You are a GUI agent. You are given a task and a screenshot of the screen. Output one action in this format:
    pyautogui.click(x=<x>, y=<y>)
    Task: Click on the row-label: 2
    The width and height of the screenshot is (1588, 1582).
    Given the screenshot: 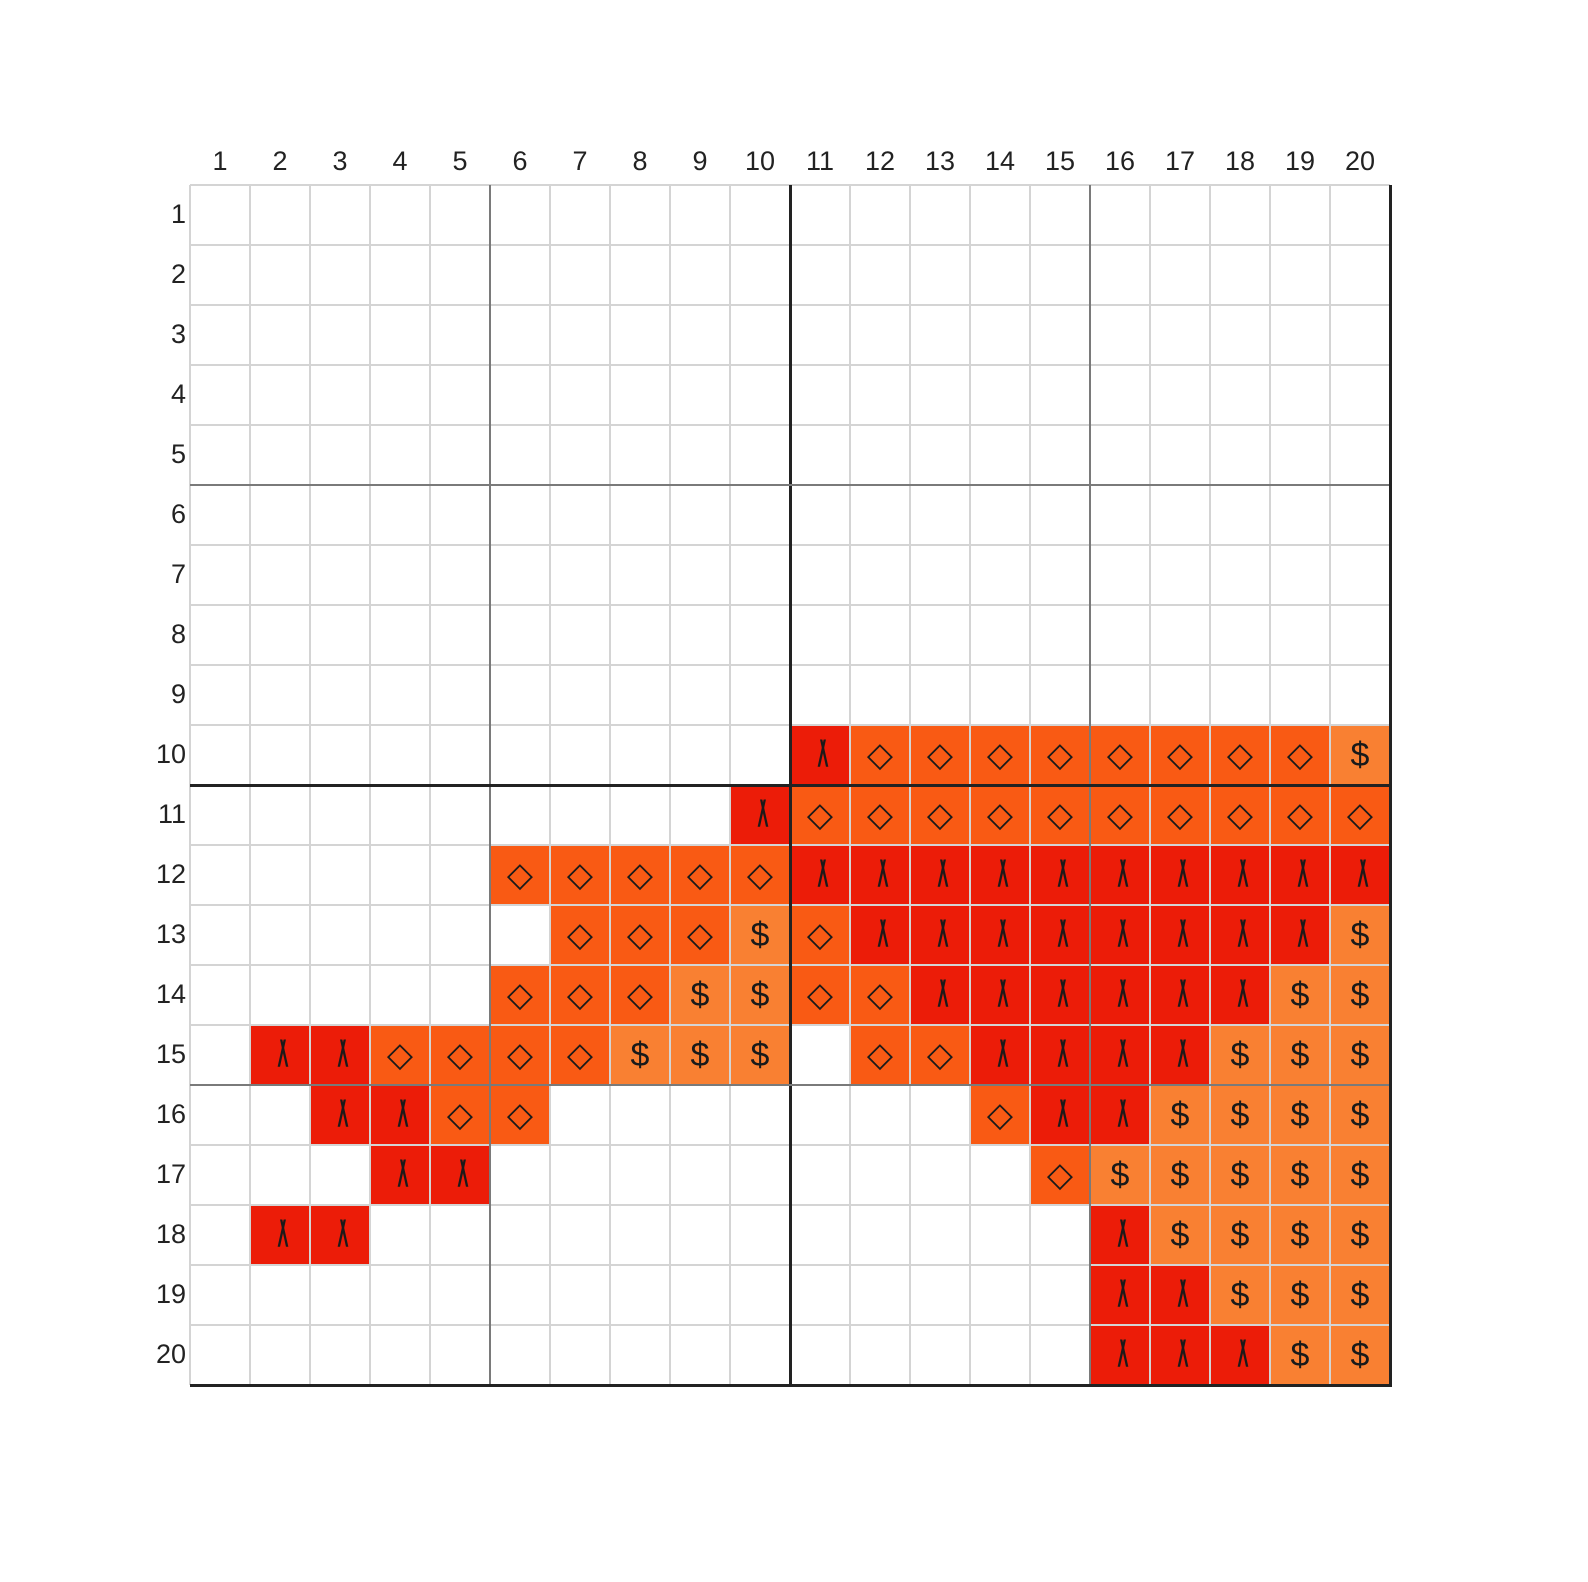 What is the action you would take?
    pyautogui.click(x=178, y=274)
    